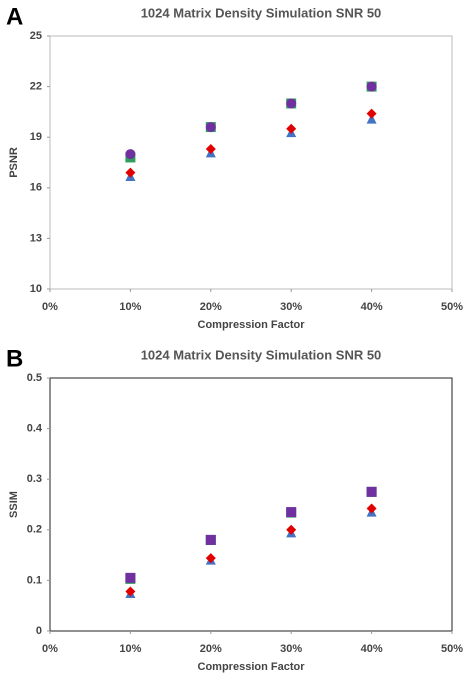  I want to click on y-axis-label: PSNR, so click(14, 162).